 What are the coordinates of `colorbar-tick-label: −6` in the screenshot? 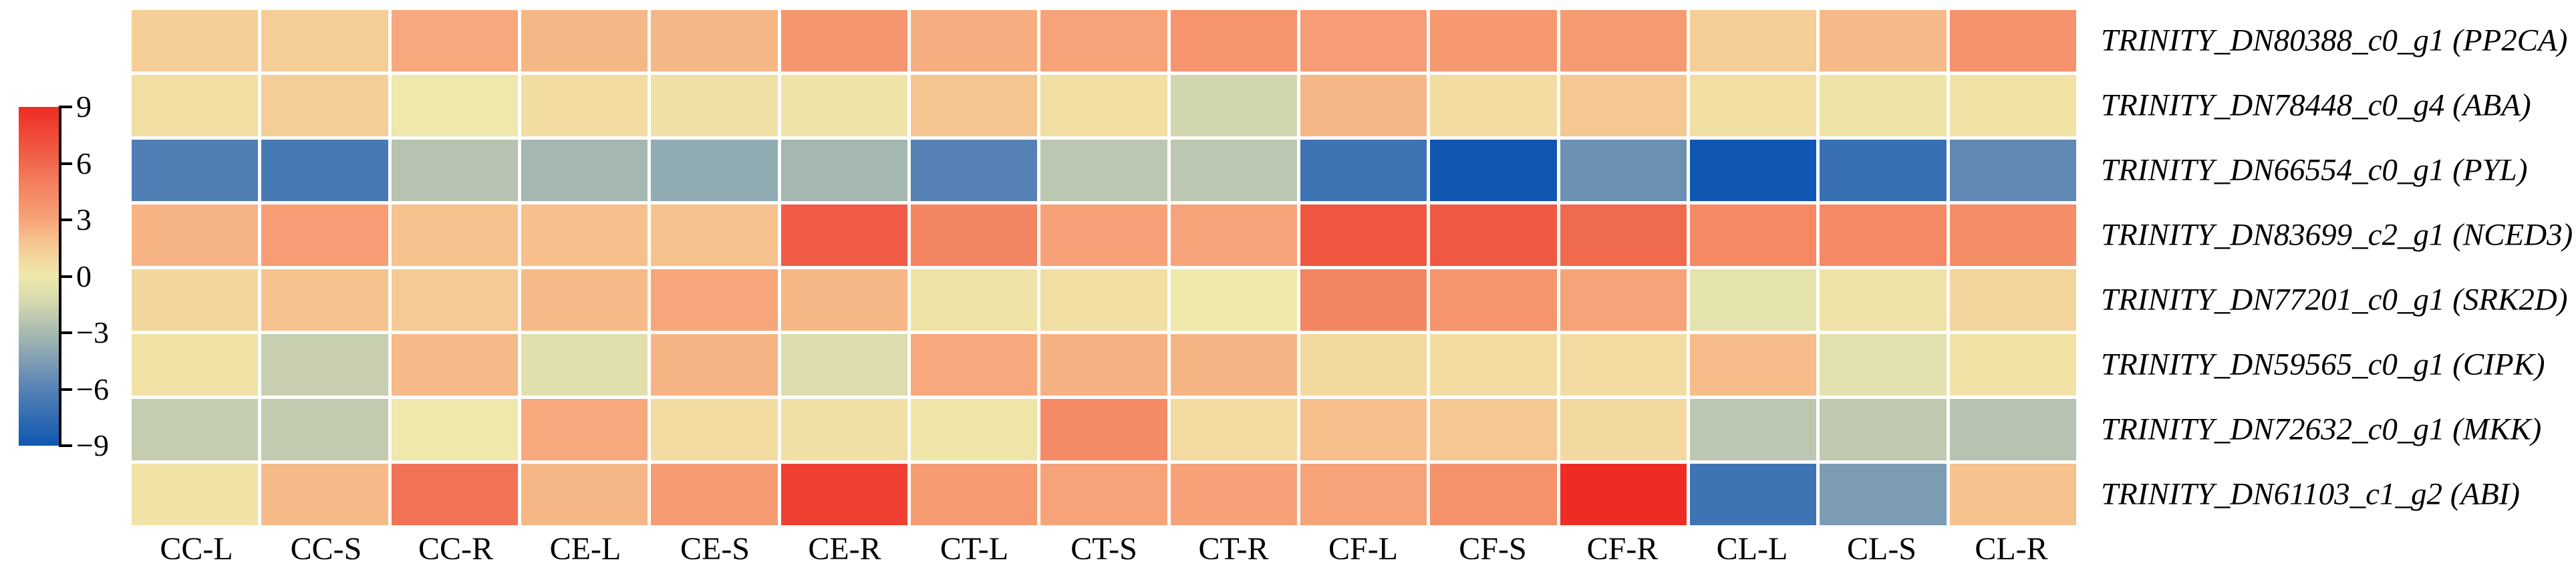 It's located at (92, 389).